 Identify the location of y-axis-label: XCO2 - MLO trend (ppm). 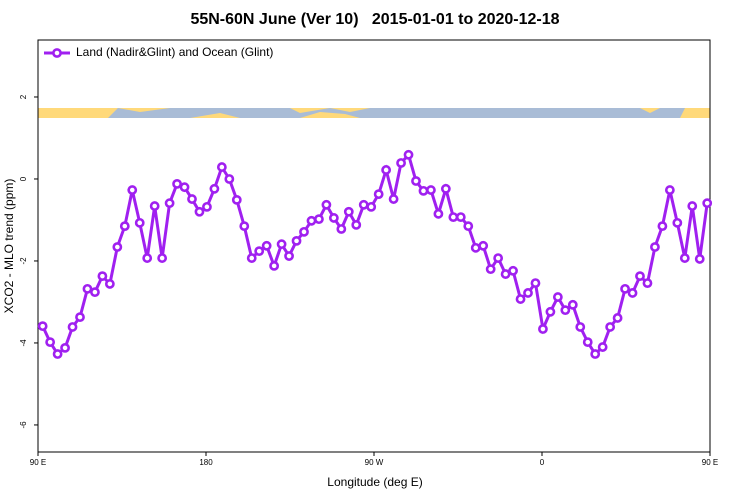
(9, 246).